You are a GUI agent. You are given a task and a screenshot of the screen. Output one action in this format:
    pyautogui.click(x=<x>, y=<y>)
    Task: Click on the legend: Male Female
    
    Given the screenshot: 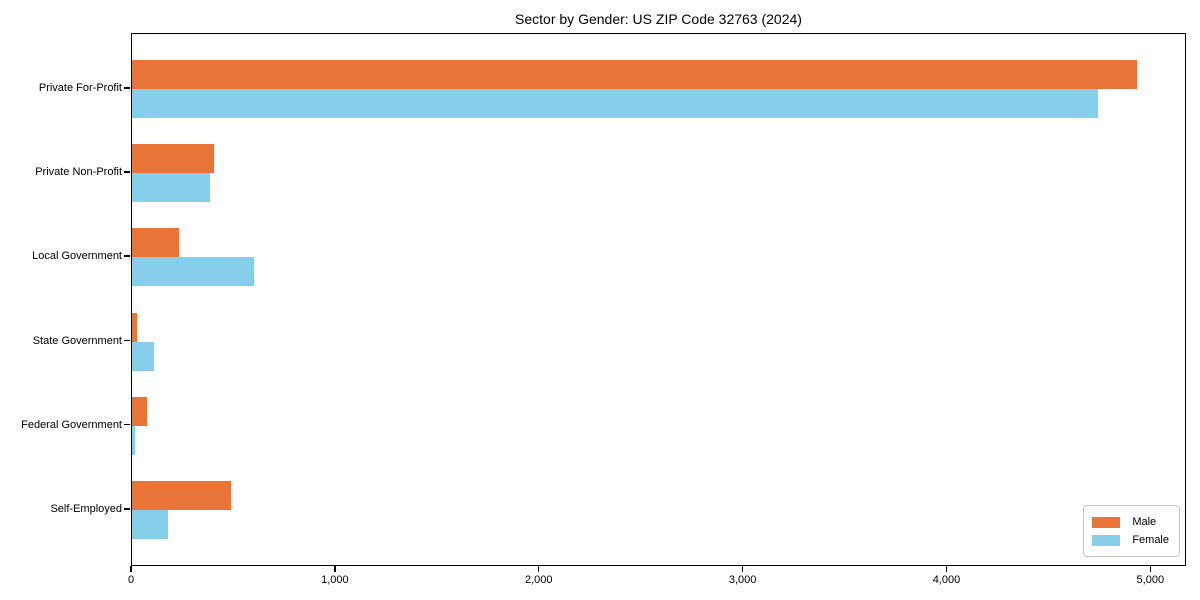 What is the action you would take?
    pyautogui.click(x=1131, y=531)
    